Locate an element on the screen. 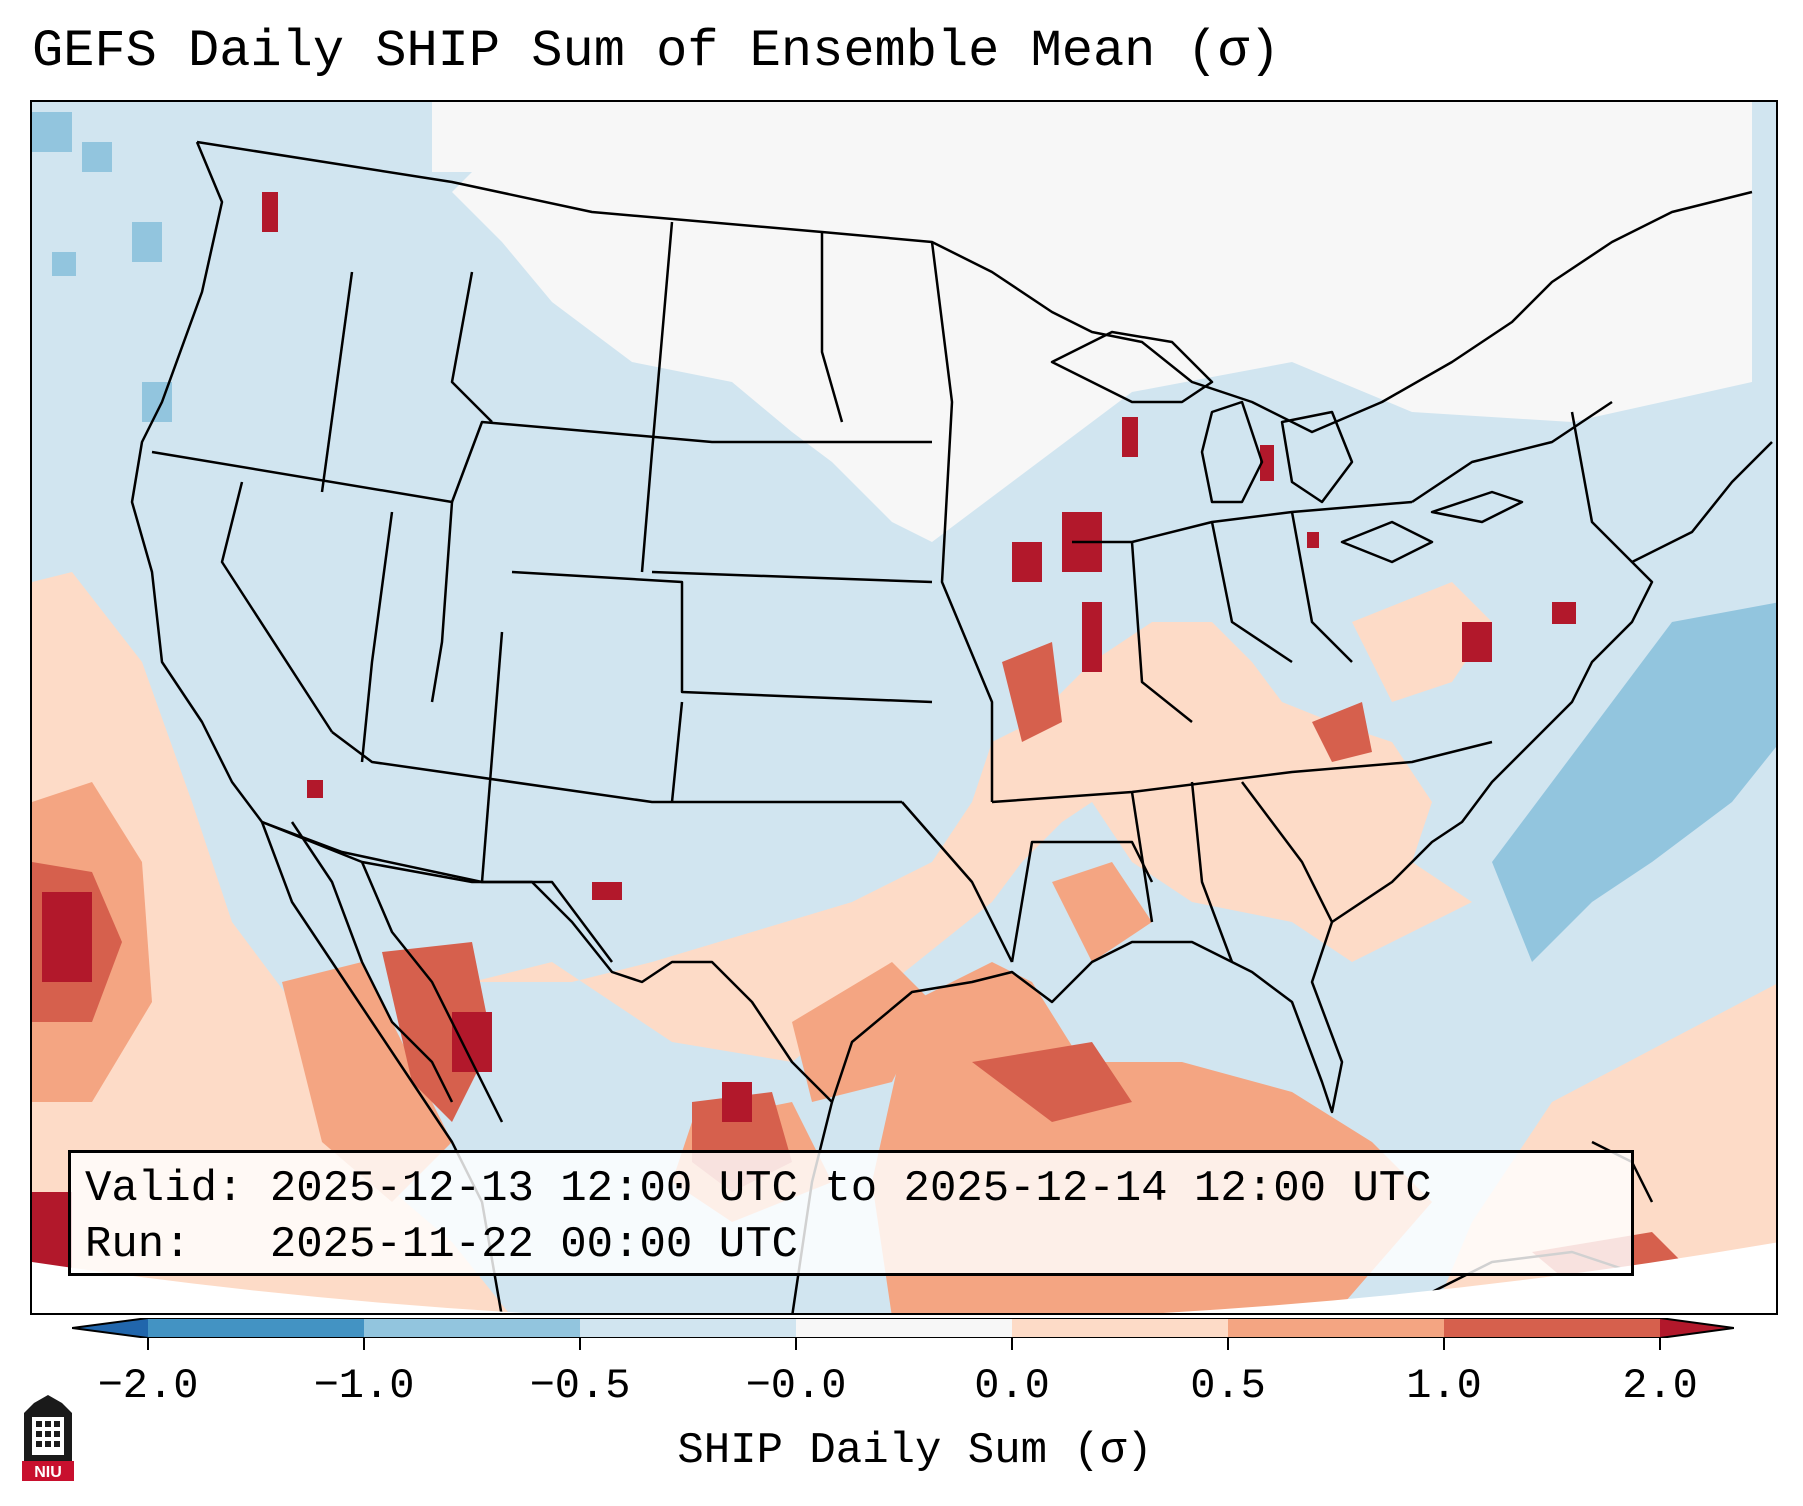 The width and height of the screenshot is (1803, 1506). colorbar-tick-label: 1.0 is located at coordinates (1444, 1386).